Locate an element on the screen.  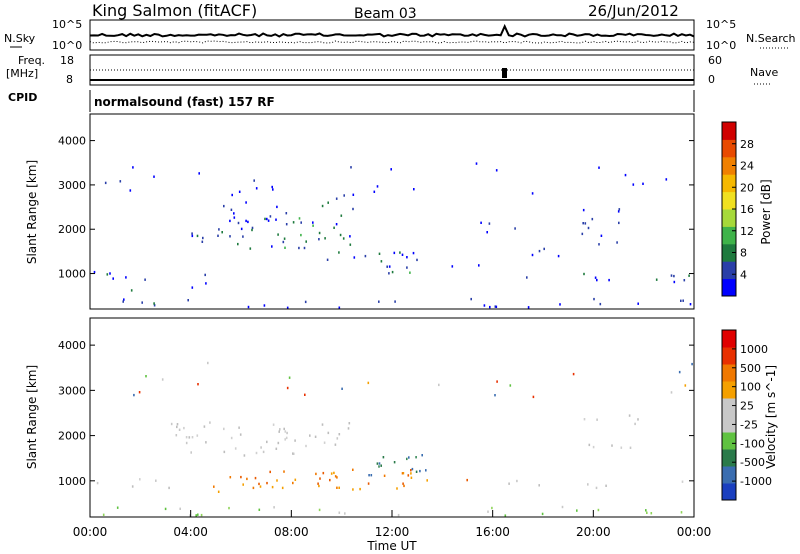
x-tick-label: 20:00 is located at coordinates (593, 532).